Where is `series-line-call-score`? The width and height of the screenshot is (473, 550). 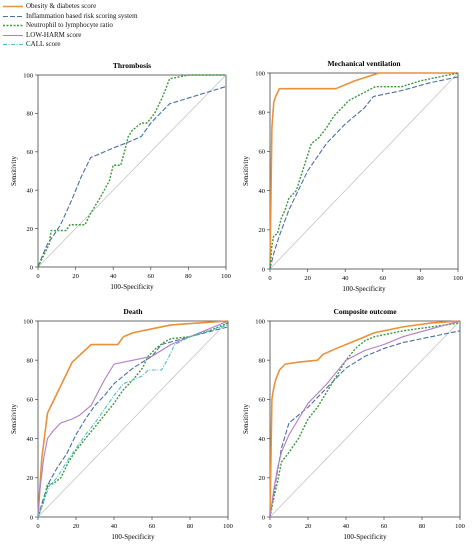
series-line-call-score is located at coordinates (133, 421).